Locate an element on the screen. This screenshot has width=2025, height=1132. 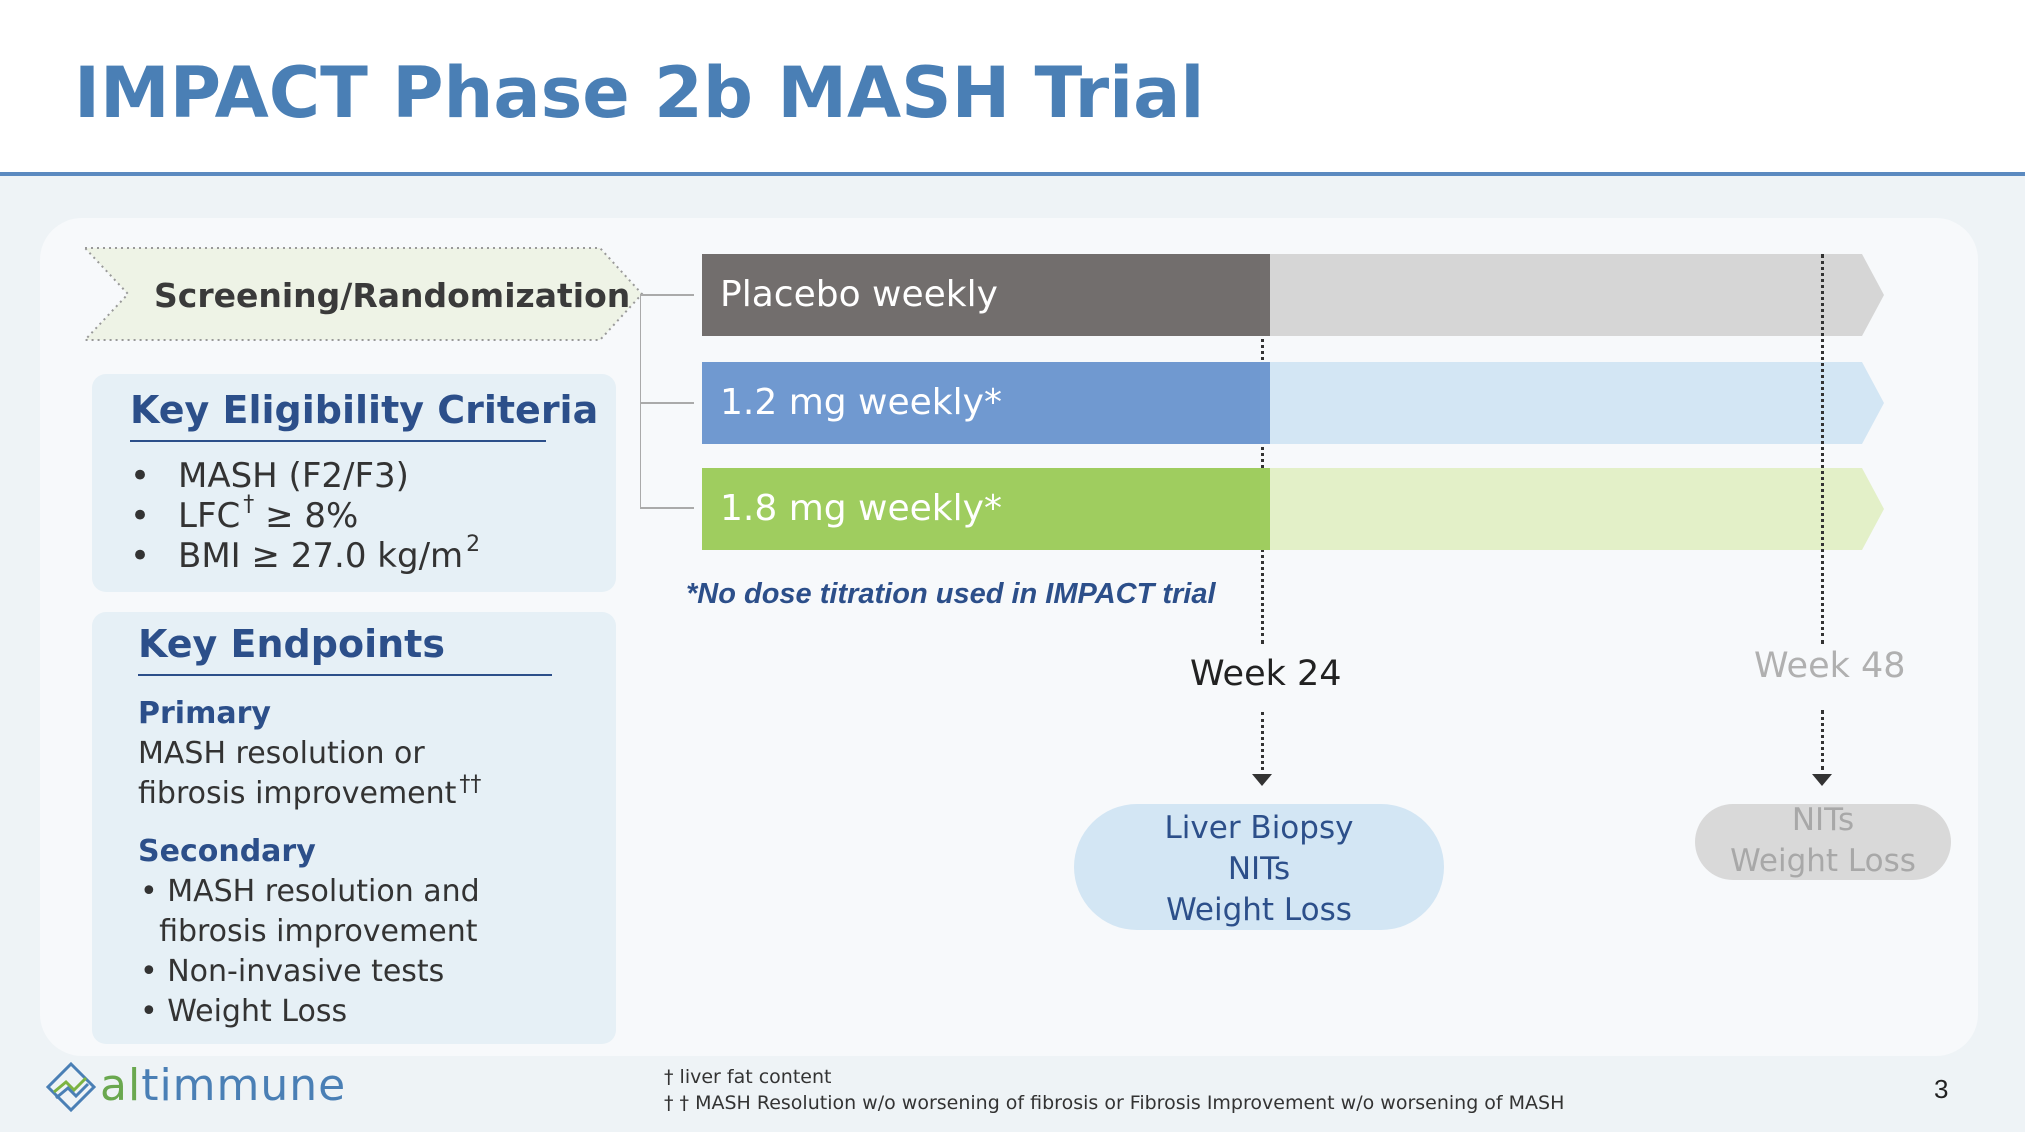
arm-connector is located at coordinates (667, 401).